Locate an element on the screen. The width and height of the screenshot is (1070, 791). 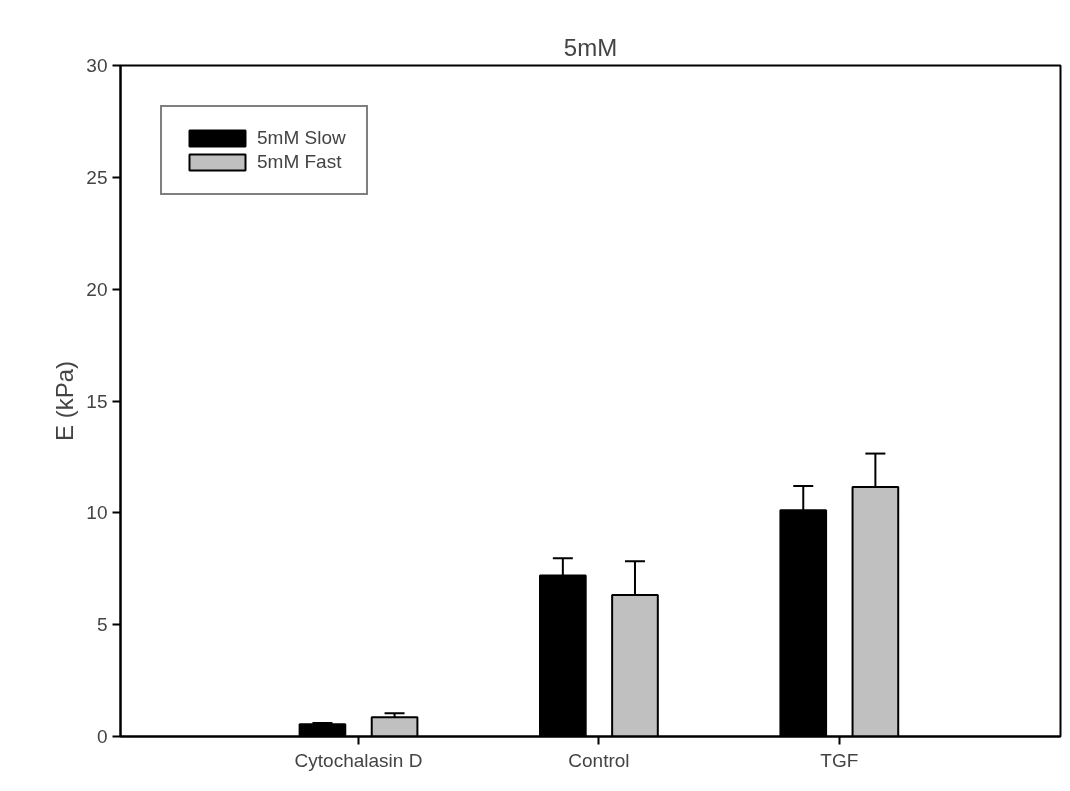
y-tick-label: 30 is located at coordinates (97, 65).